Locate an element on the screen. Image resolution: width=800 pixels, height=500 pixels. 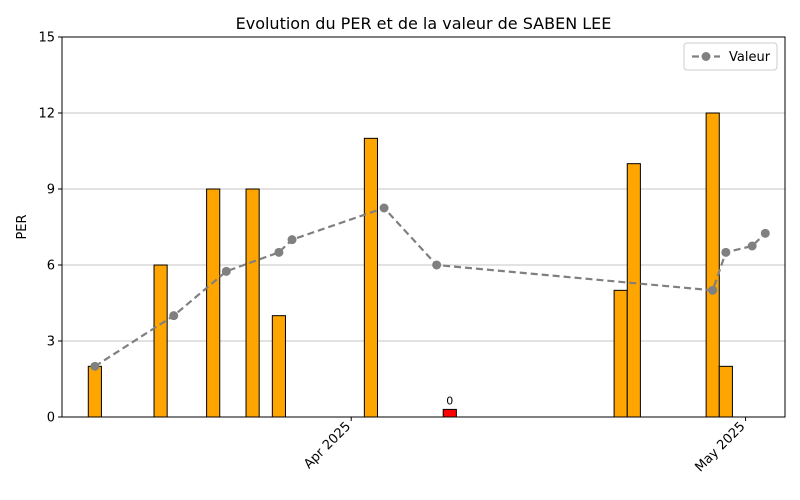
y-tick-label-3: 9 is located at coordinates (51, 190).